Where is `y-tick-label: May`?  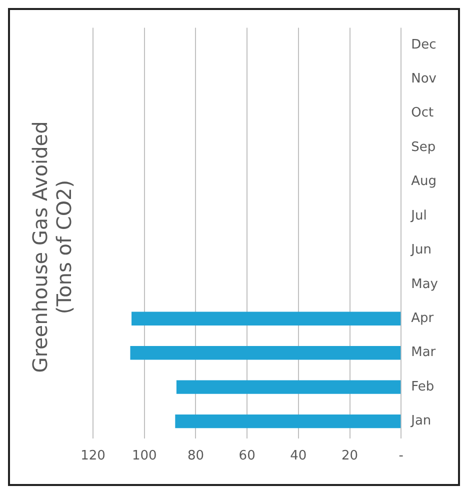 y-tick-label: May is located at coordinates (424, 284).